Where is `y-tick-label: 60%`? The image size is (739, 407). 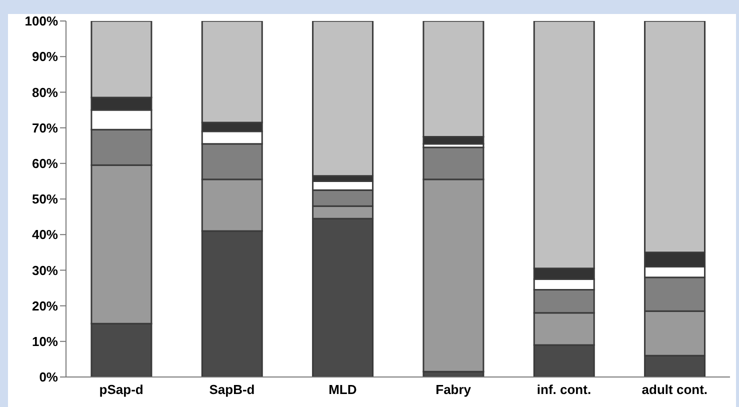 y-tick-label: 60% is located at coordinates (45, 164).